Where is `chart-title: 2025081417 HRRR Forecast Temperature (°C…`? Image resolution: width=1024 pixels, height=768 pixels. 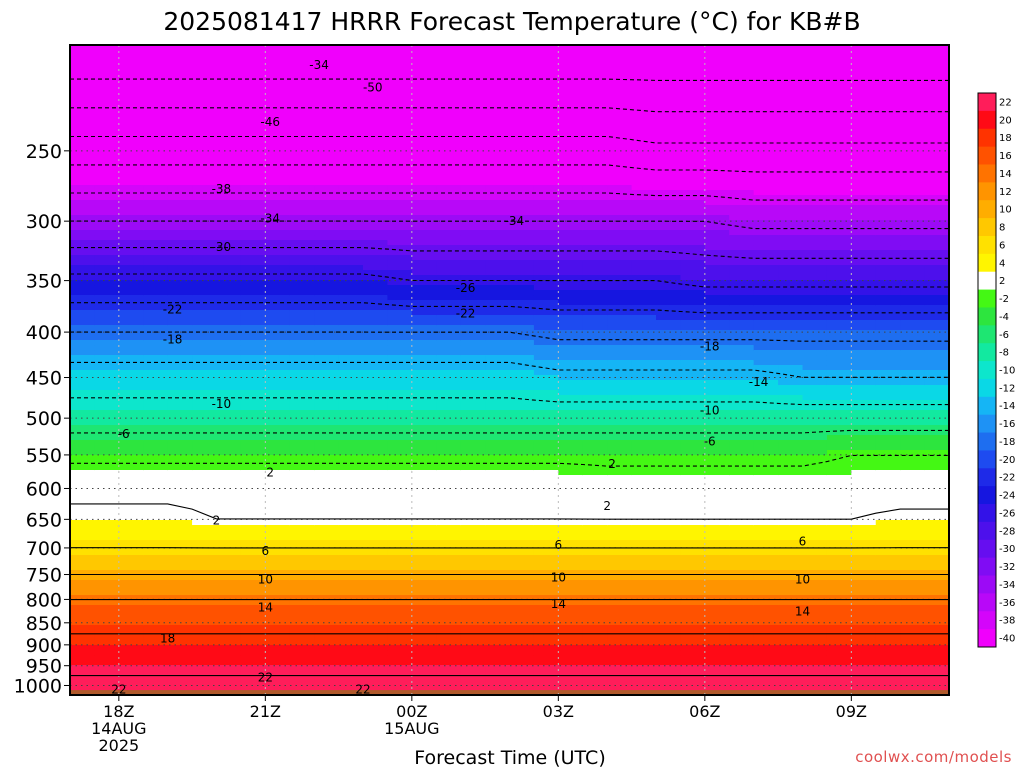
chart-title: 2025081417 HRRR Forecast Temperature (°C… is located at coordinates (511, 21).